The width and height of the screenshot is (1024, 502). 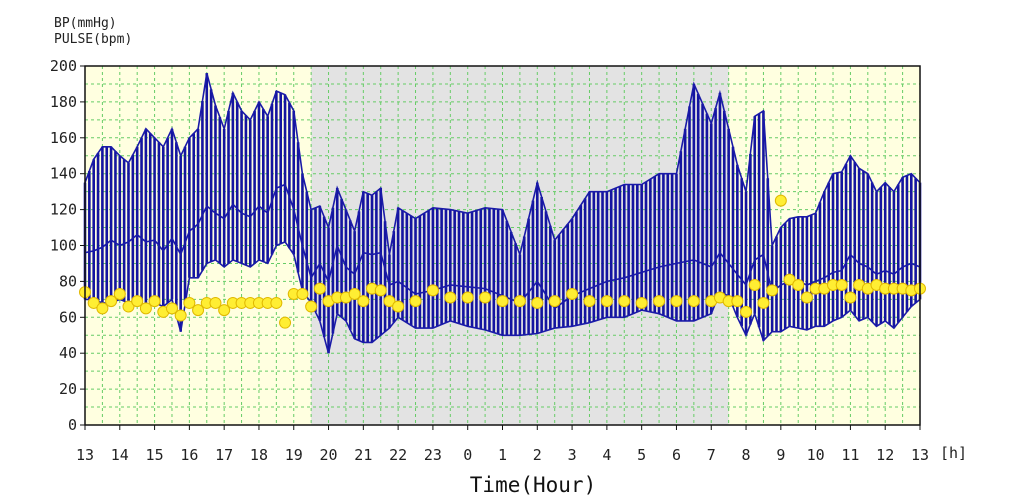 I want to click on x-tick-label: 3, so click(x=572, y=455).